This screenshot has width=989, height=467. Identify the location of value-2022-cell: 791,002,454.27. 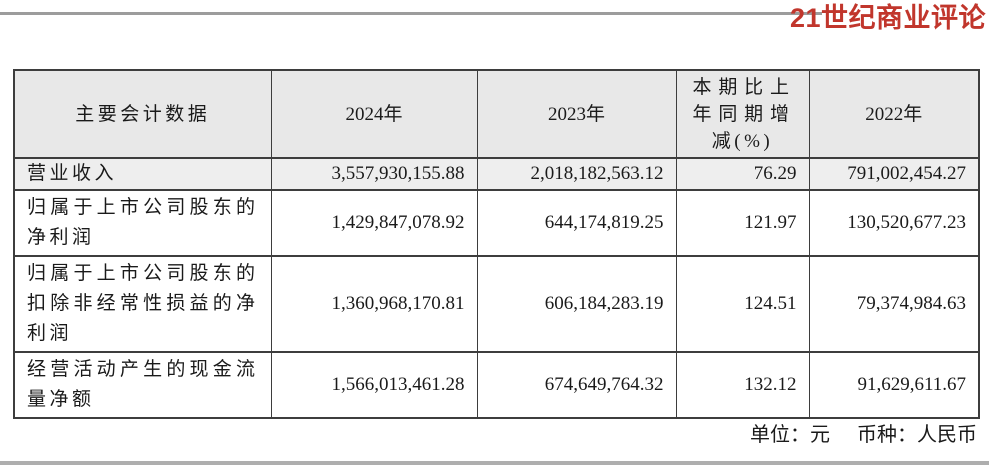
(894, 174).